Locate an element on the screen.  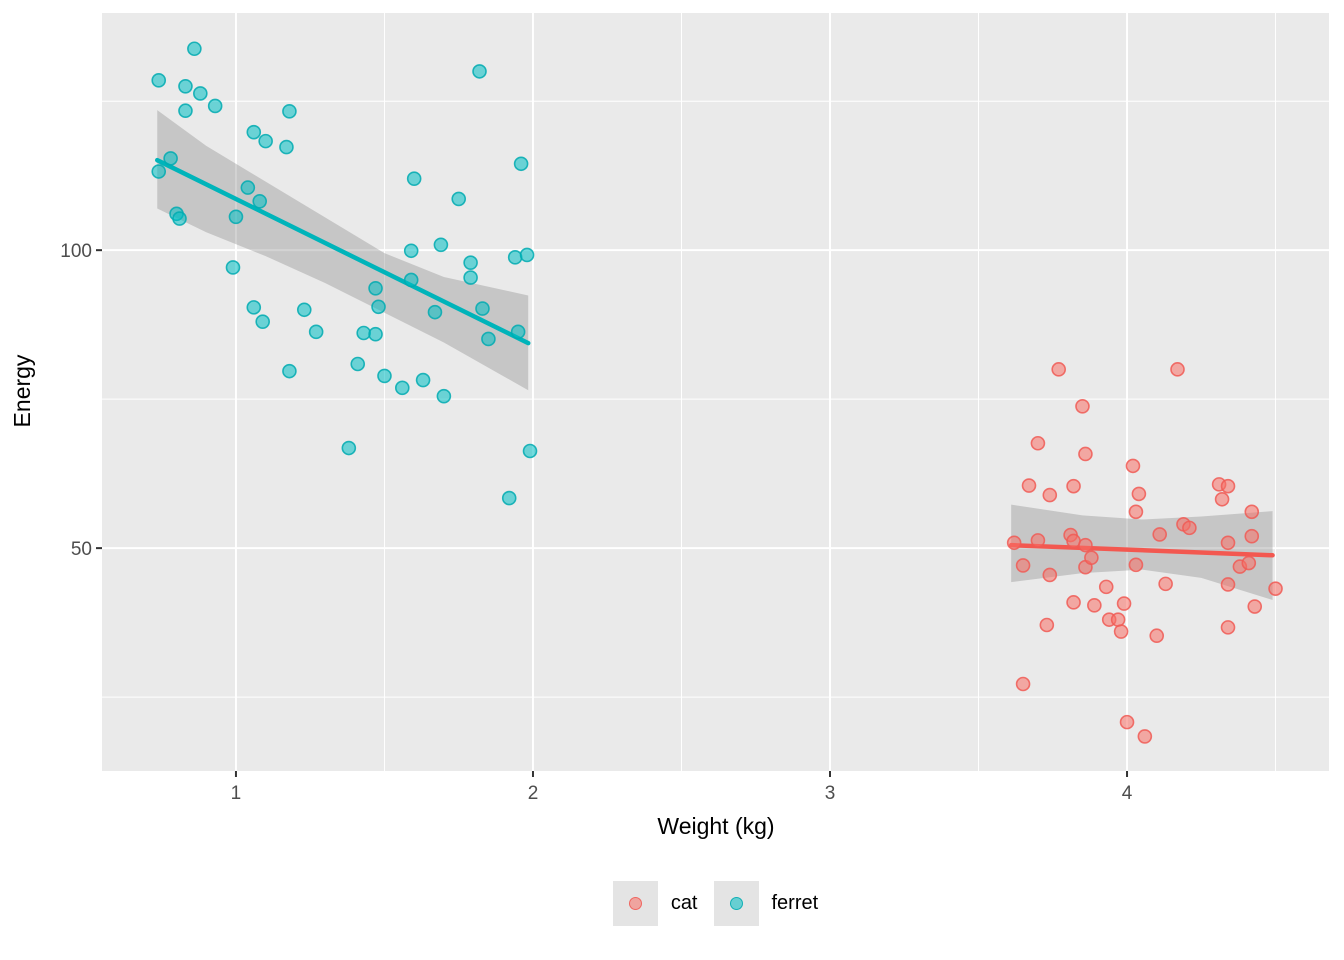
legend-key-ferret is located at coordinates (736, 903).